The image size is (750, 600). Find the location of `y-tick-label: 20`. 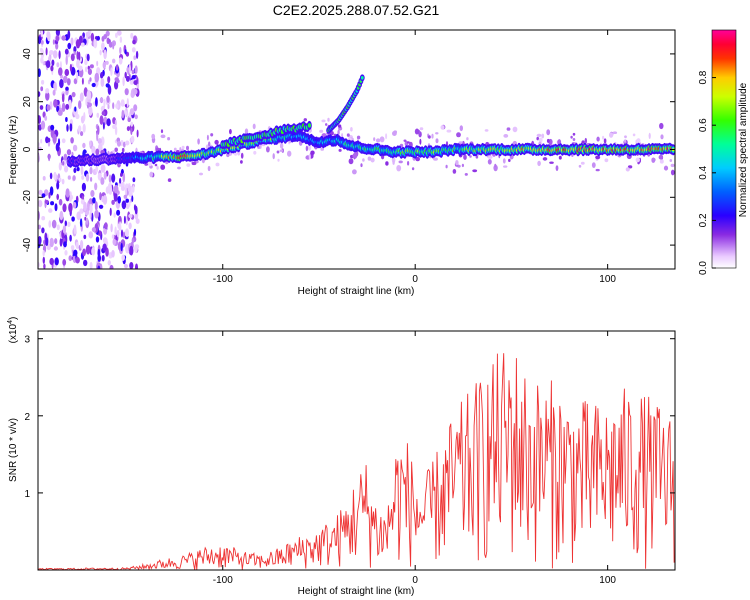

y-tick-label: 20 is located at coordinates (27, 102).